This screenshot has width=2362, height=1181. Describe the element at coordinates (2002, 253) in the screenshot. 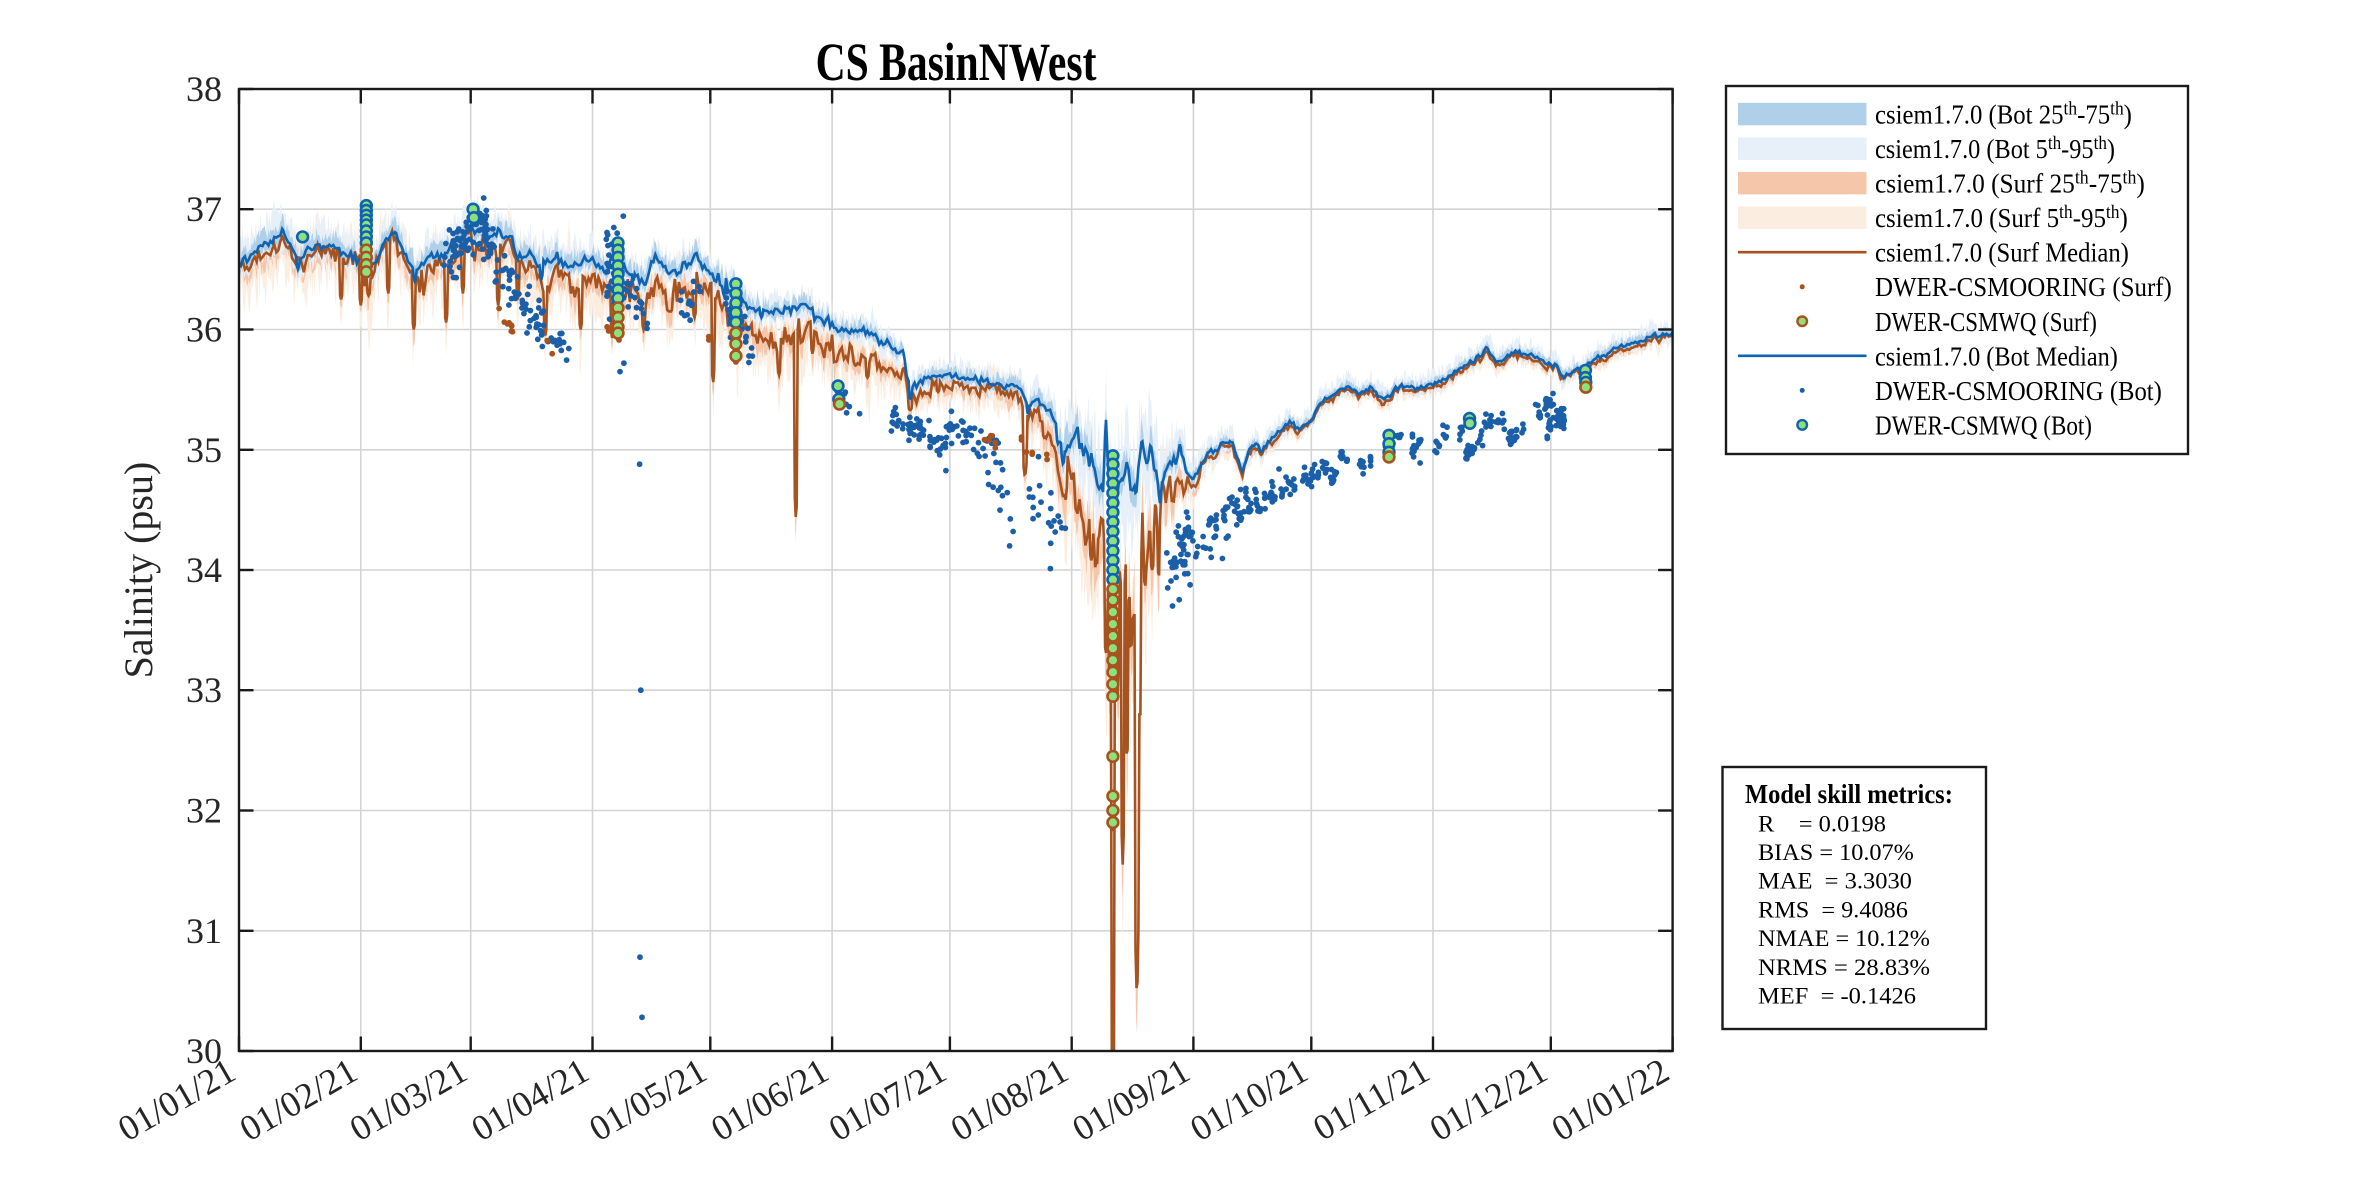

I see `svg-text: csiem1.7.0 (Surf Median)` at that location.